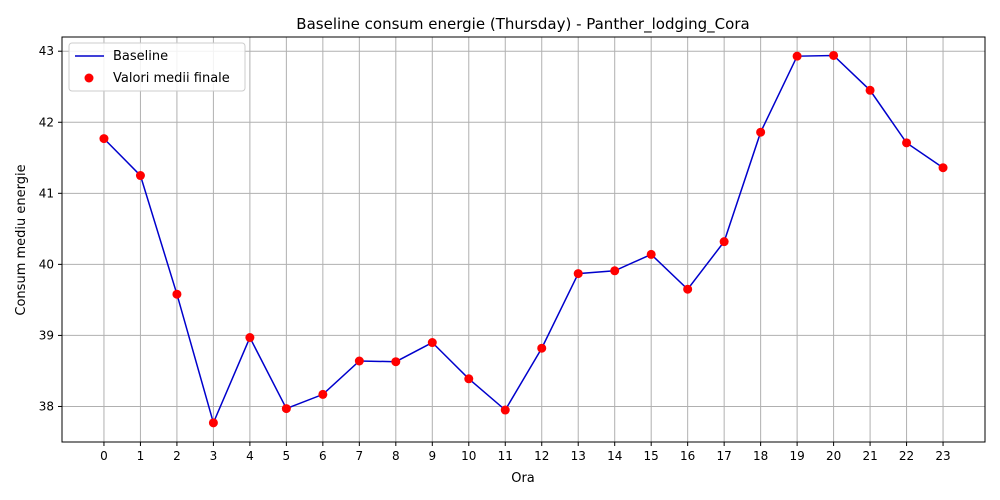 Image resolution: width=1000 pixels, height=500 pixels. I want to click on x-tick-label: 0, so click(104, 456).